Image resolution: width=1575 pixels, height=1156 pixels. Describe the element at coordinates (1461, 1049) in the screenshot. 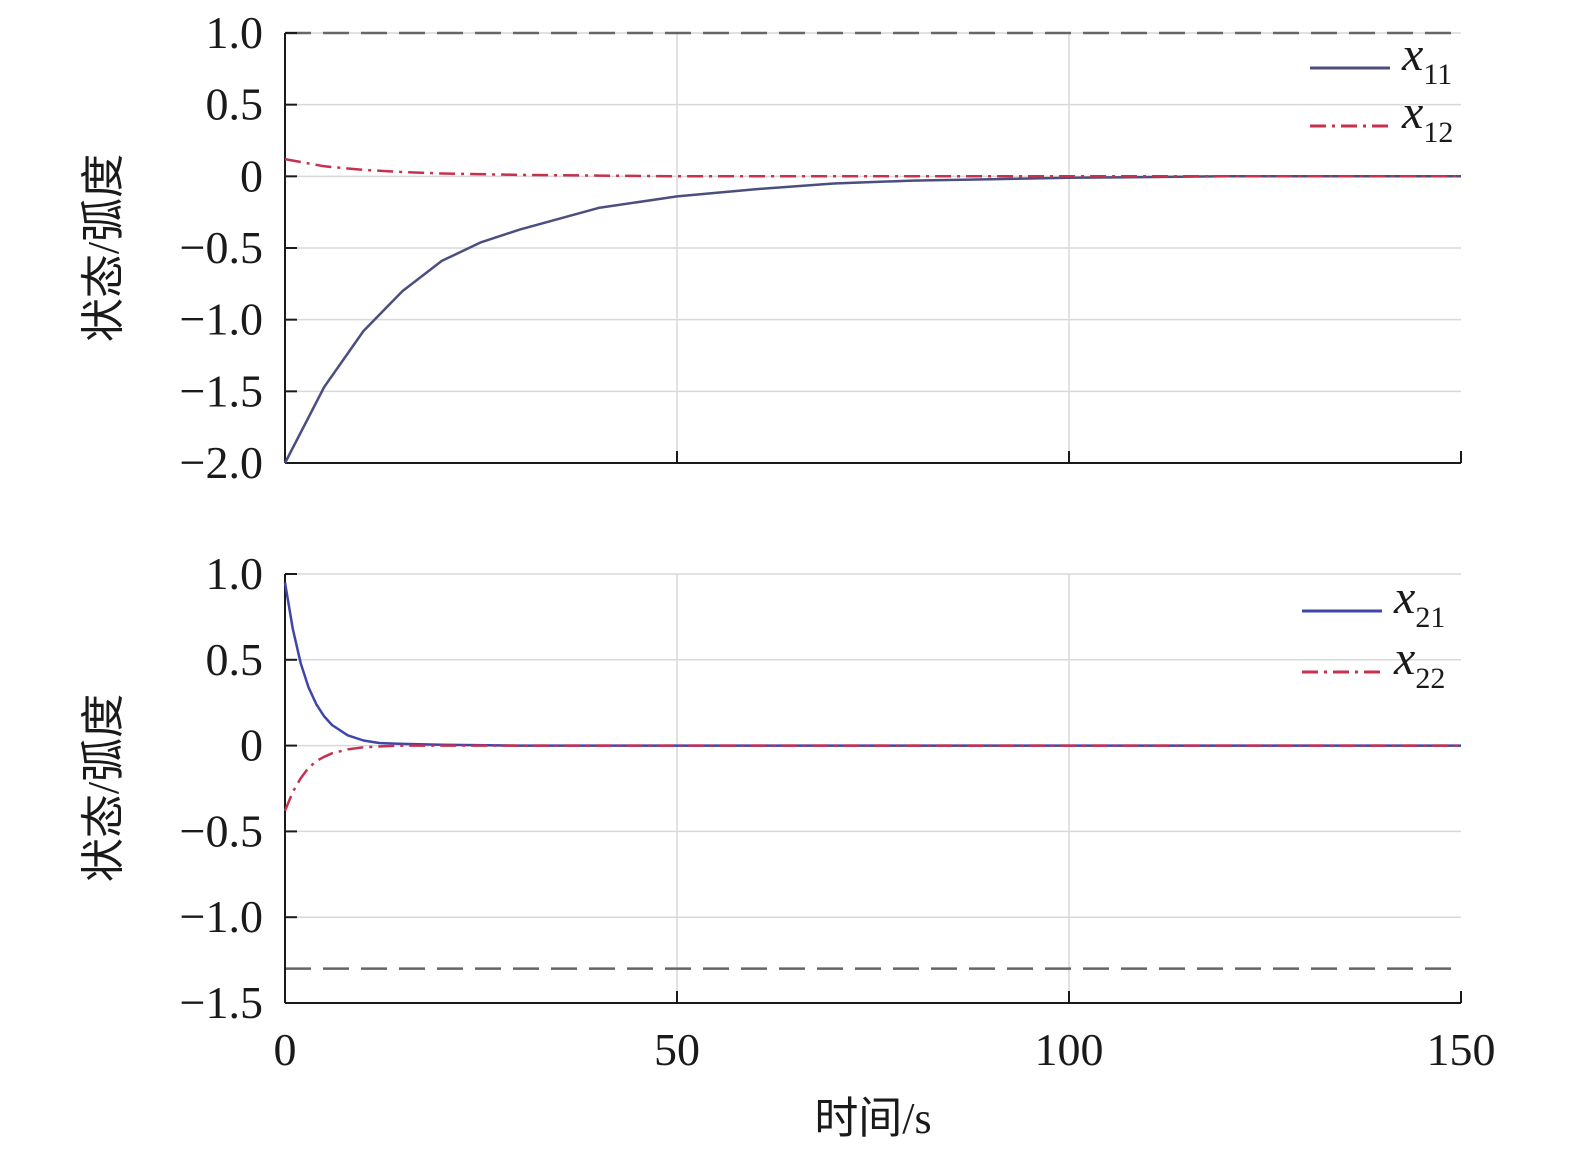

I see `x-tick-label: 150` at that location.